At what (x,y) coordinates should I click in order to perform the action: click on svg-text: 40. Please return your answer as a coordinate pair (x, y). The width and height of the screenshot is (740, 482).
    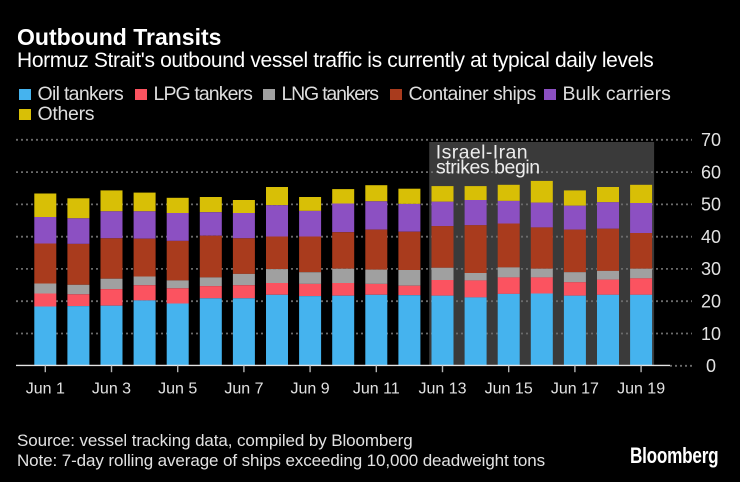
    Looking at the image, I should click on (711, 237).